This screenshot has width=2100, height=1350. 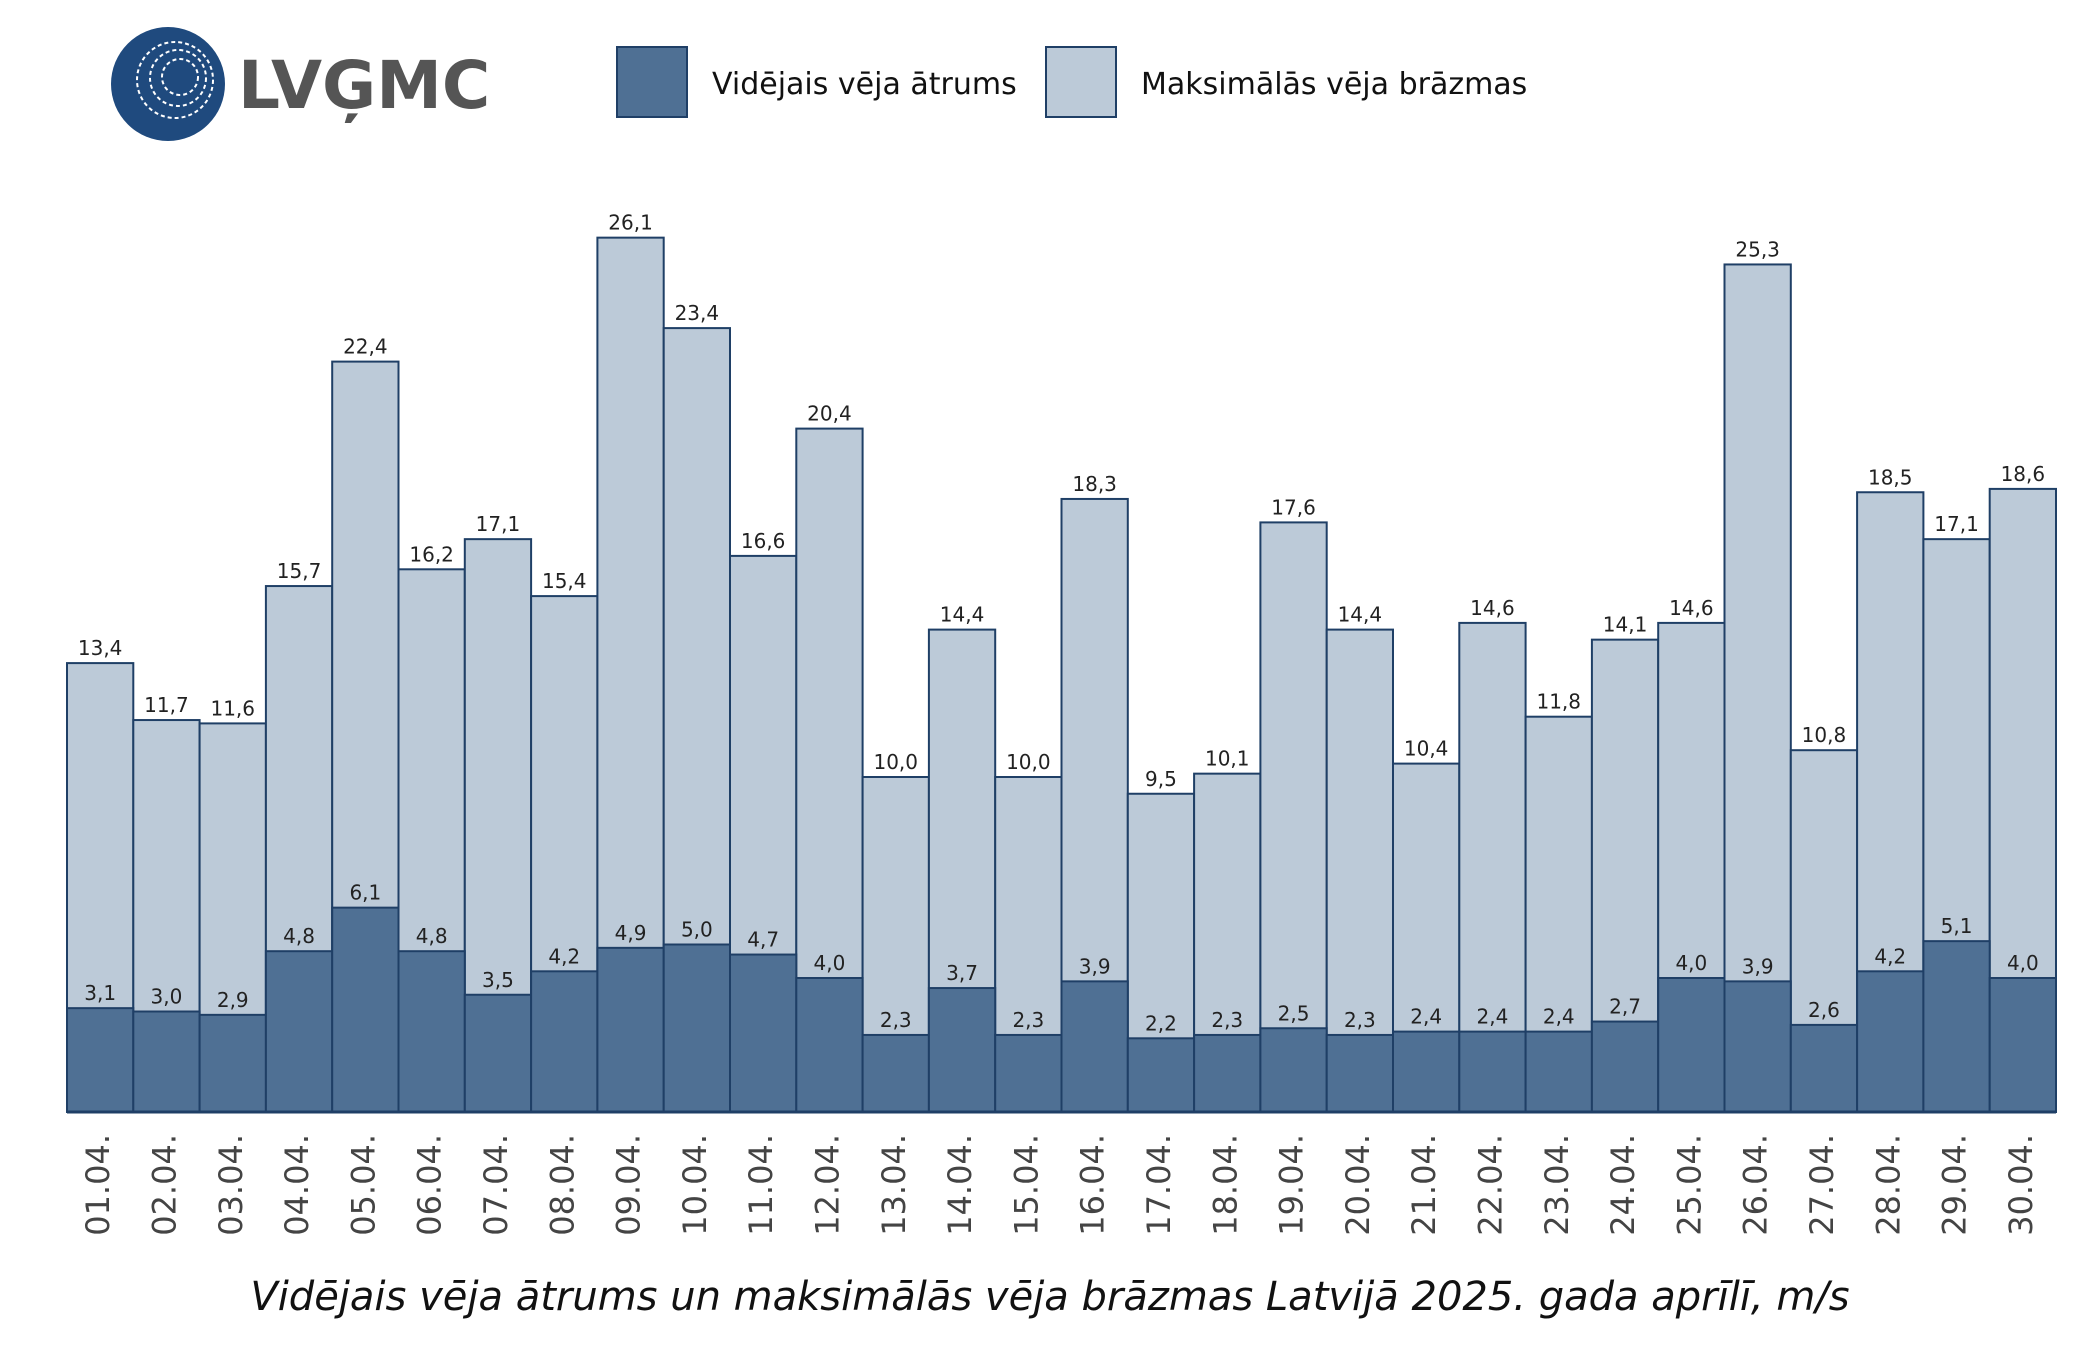 I want to click on value-label: 4,9, so click(x=631, y=933).